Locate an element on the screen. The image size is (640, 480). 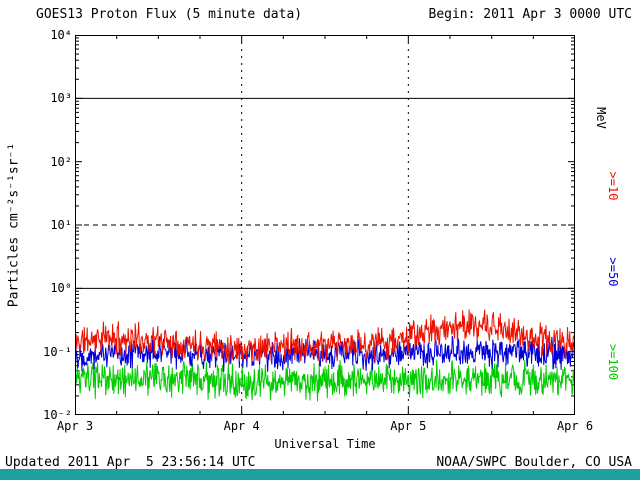
source-label: NOAA/SWPC Boulder, CO USA is located at coordinates (534, 462).